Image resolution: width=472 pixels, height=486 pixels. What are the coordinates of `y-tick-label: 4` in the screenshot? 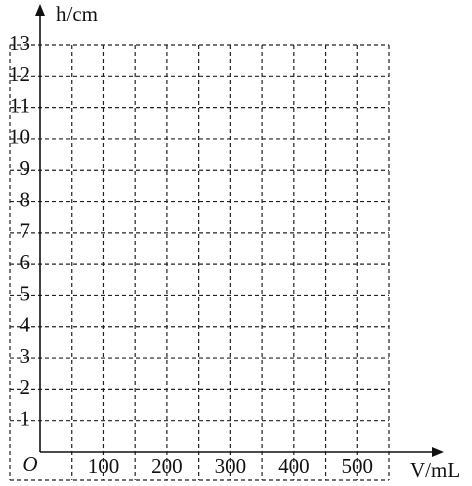 It's located at (25, 325).